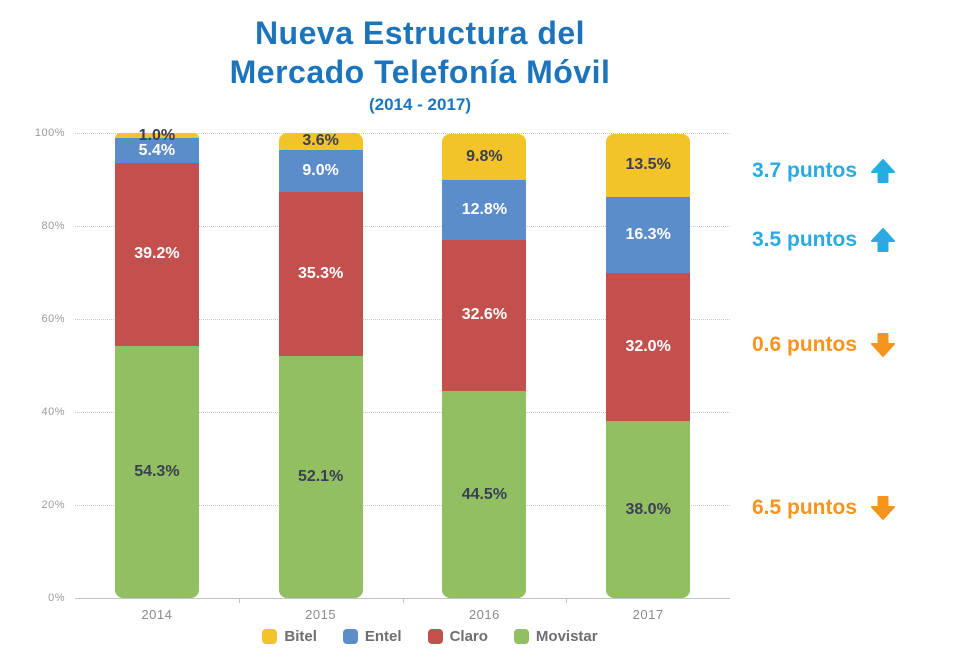  Describe the element at coordinates (468, 636) in the screenshot. I see `legend-label: Claro` at that location.